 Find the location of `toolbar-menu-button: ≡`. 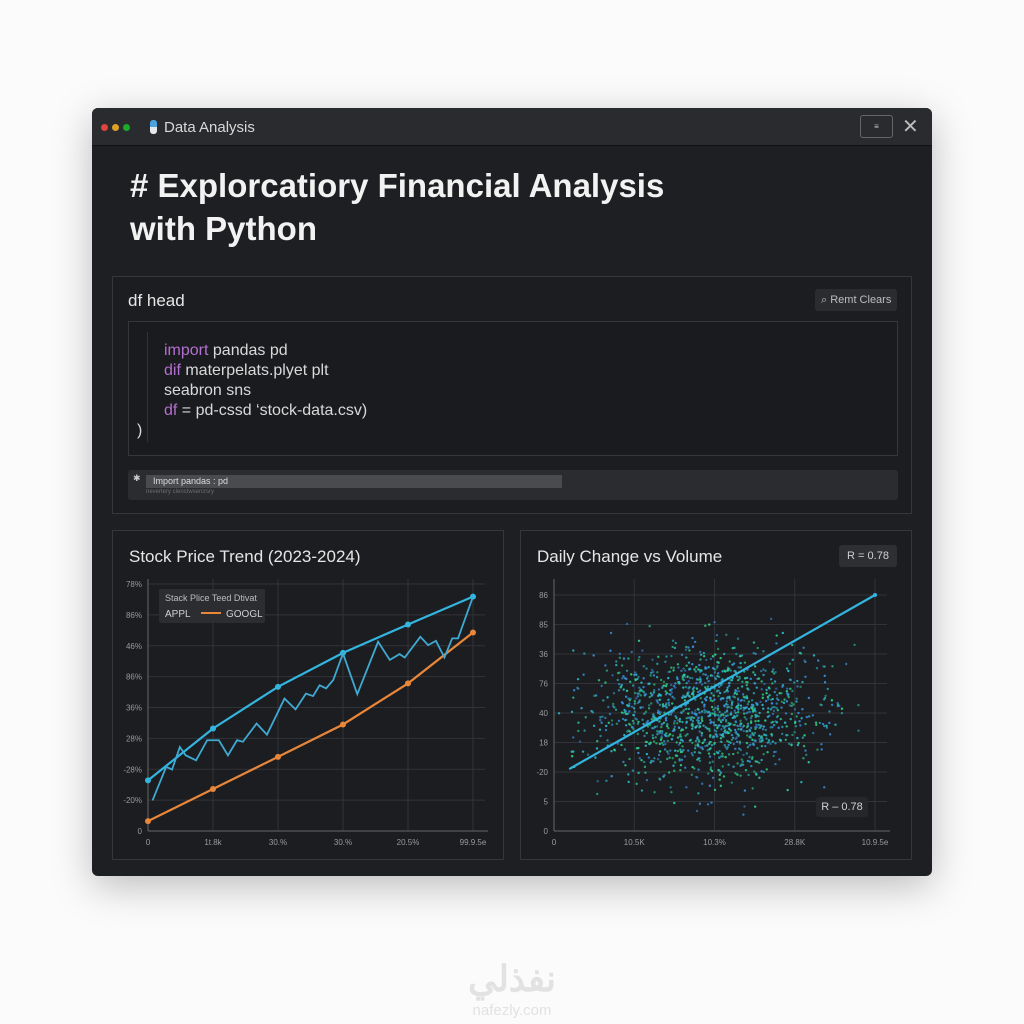

toolbar-menu-button: ≡ is located at coordinates (876, 126).